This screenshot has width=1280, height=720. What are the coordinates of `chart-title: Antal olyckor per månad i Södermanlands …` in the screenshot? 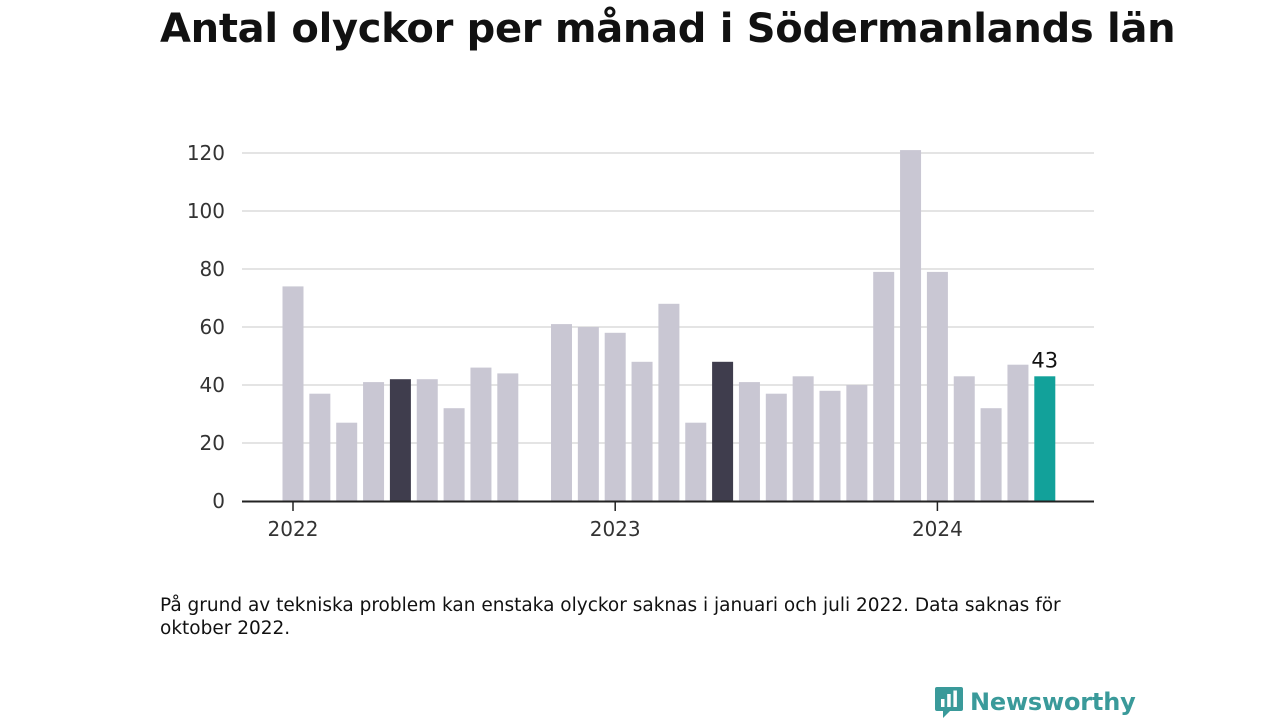 It's located at (668, 29).